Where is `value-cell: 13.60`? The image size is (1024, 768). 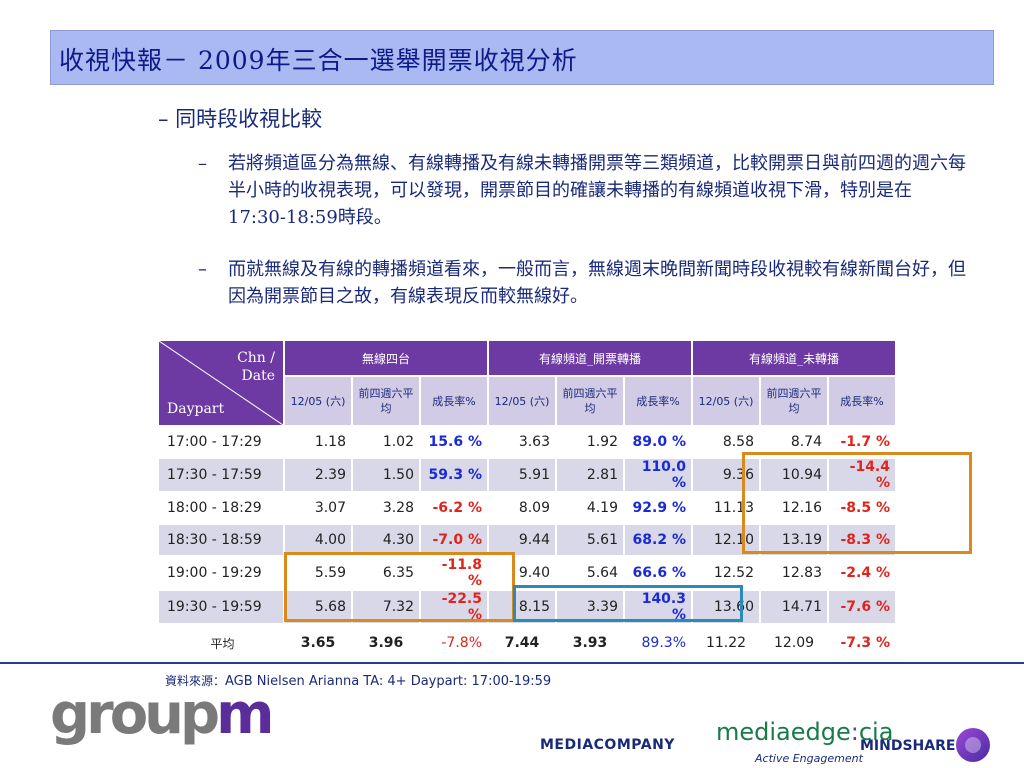
value-cell: 13.60 is located at coordinates (726, 607).